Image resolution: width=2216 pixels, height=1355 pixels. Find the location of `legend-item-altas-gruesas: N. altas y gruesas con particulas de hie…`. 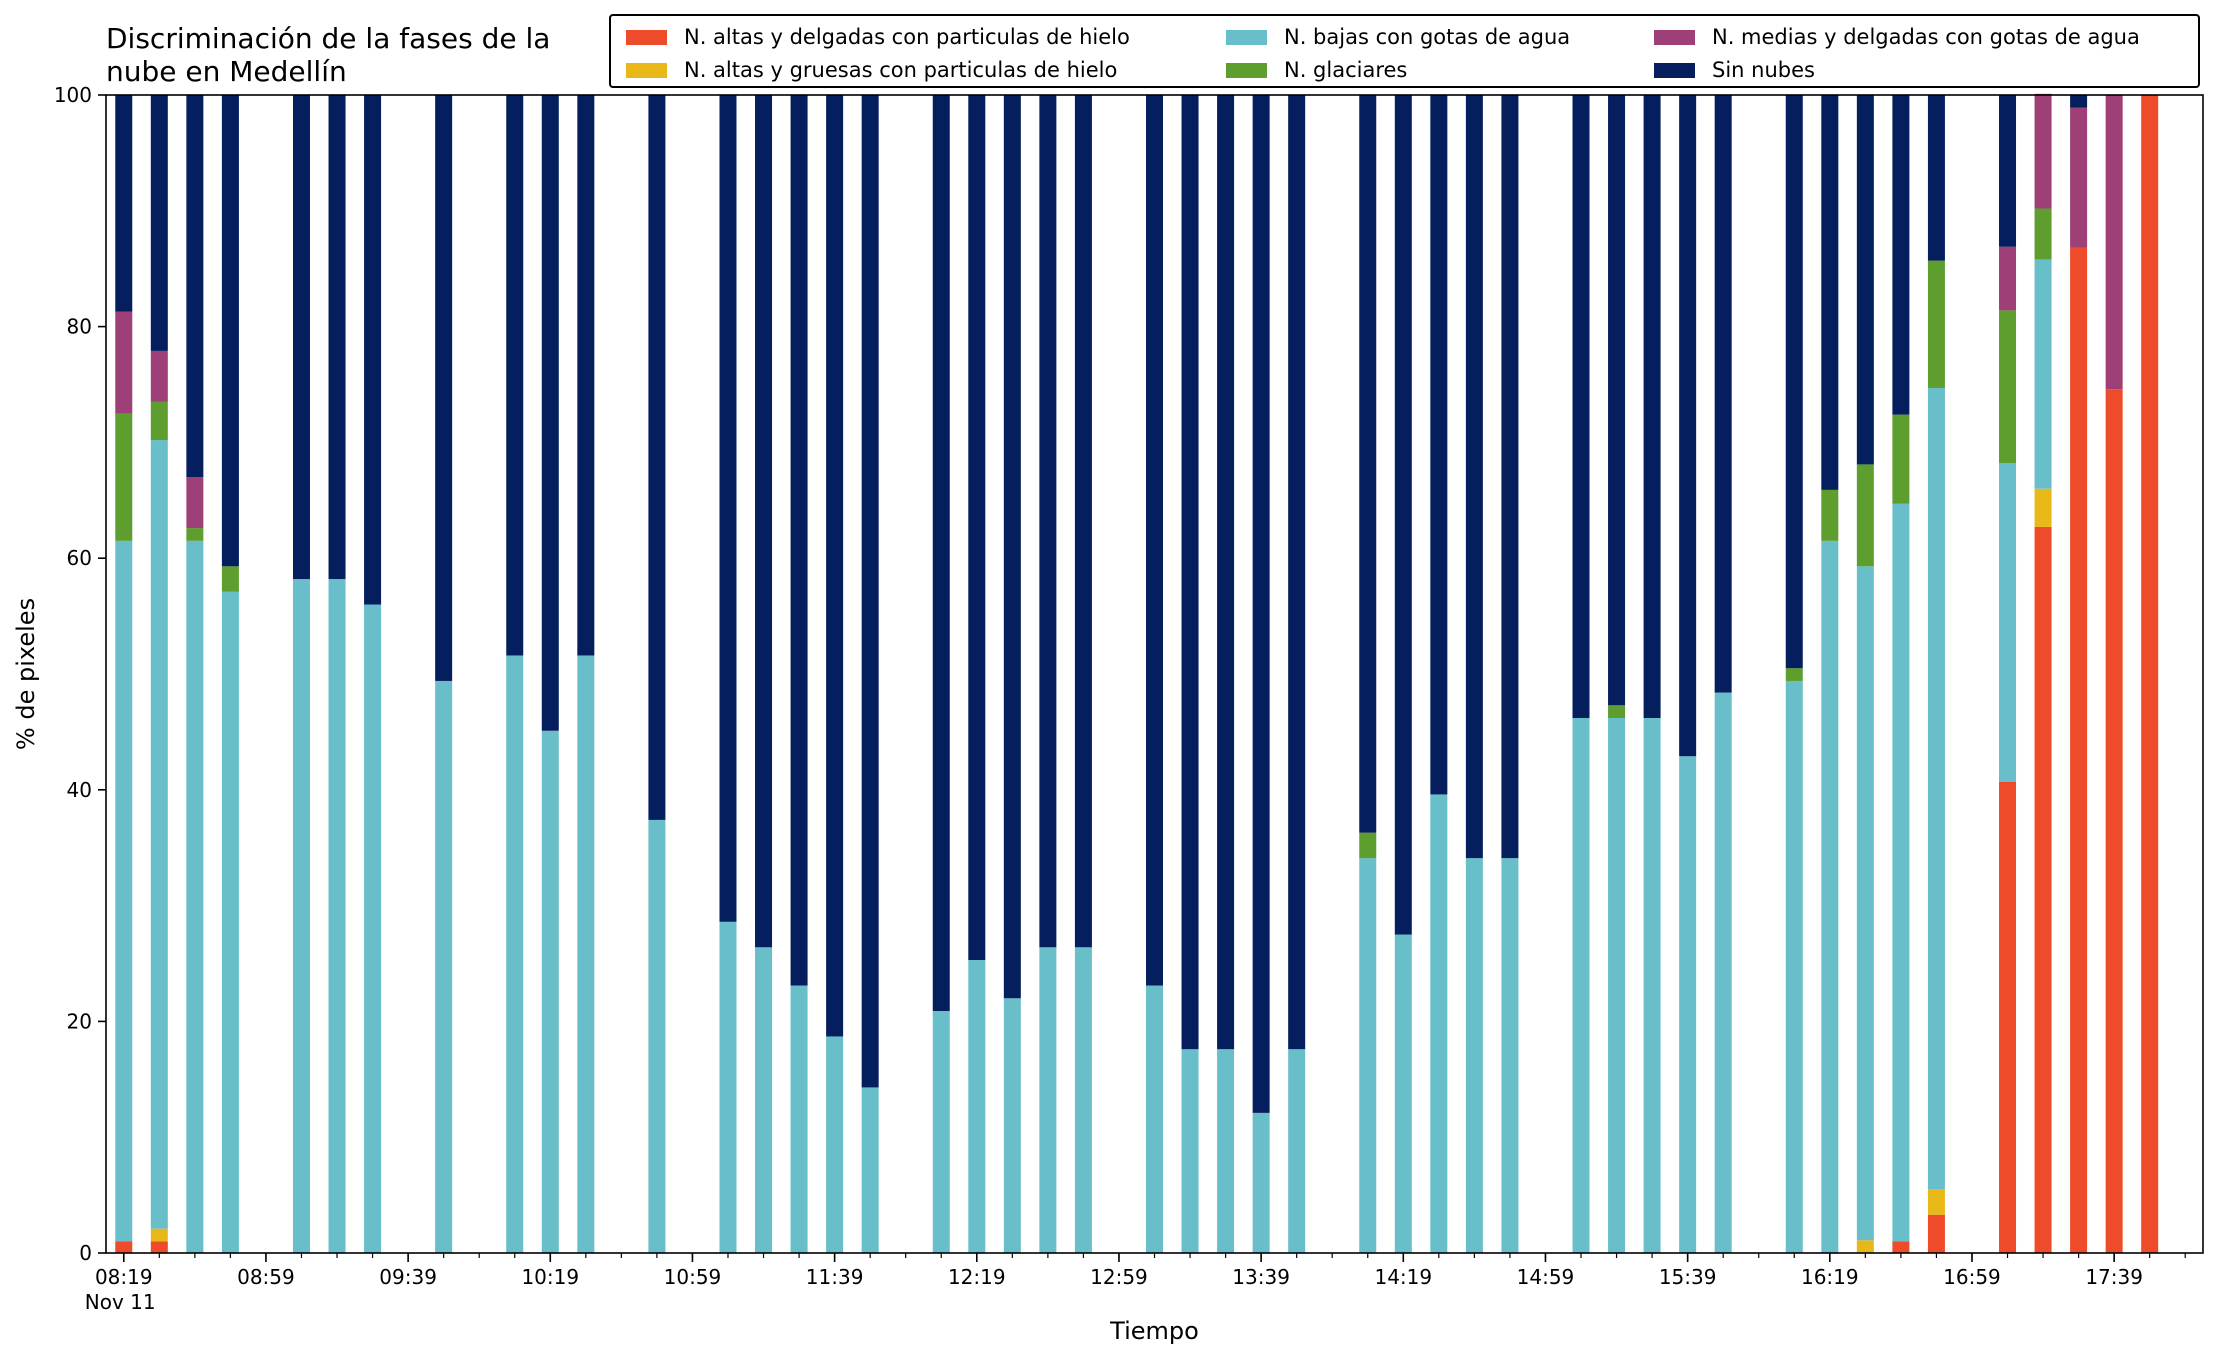

legend-item-altas-gruesas: N. altas y gruesas con particulas de hie… is located at coordinates (871, 70).